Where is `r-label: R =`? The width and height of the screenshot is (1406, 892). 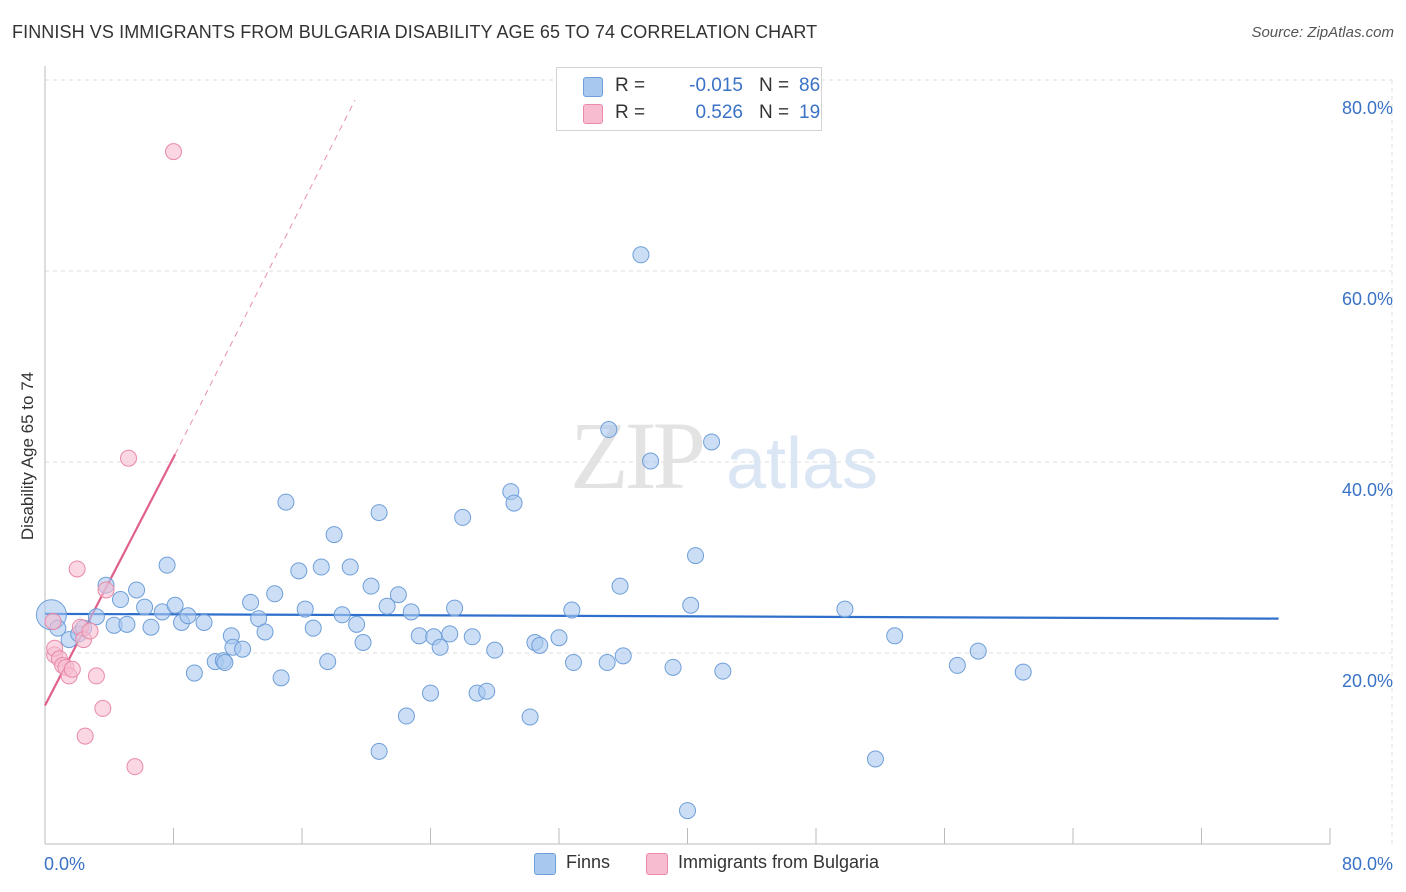 r-label: R = is located at coordinates (630, 112).